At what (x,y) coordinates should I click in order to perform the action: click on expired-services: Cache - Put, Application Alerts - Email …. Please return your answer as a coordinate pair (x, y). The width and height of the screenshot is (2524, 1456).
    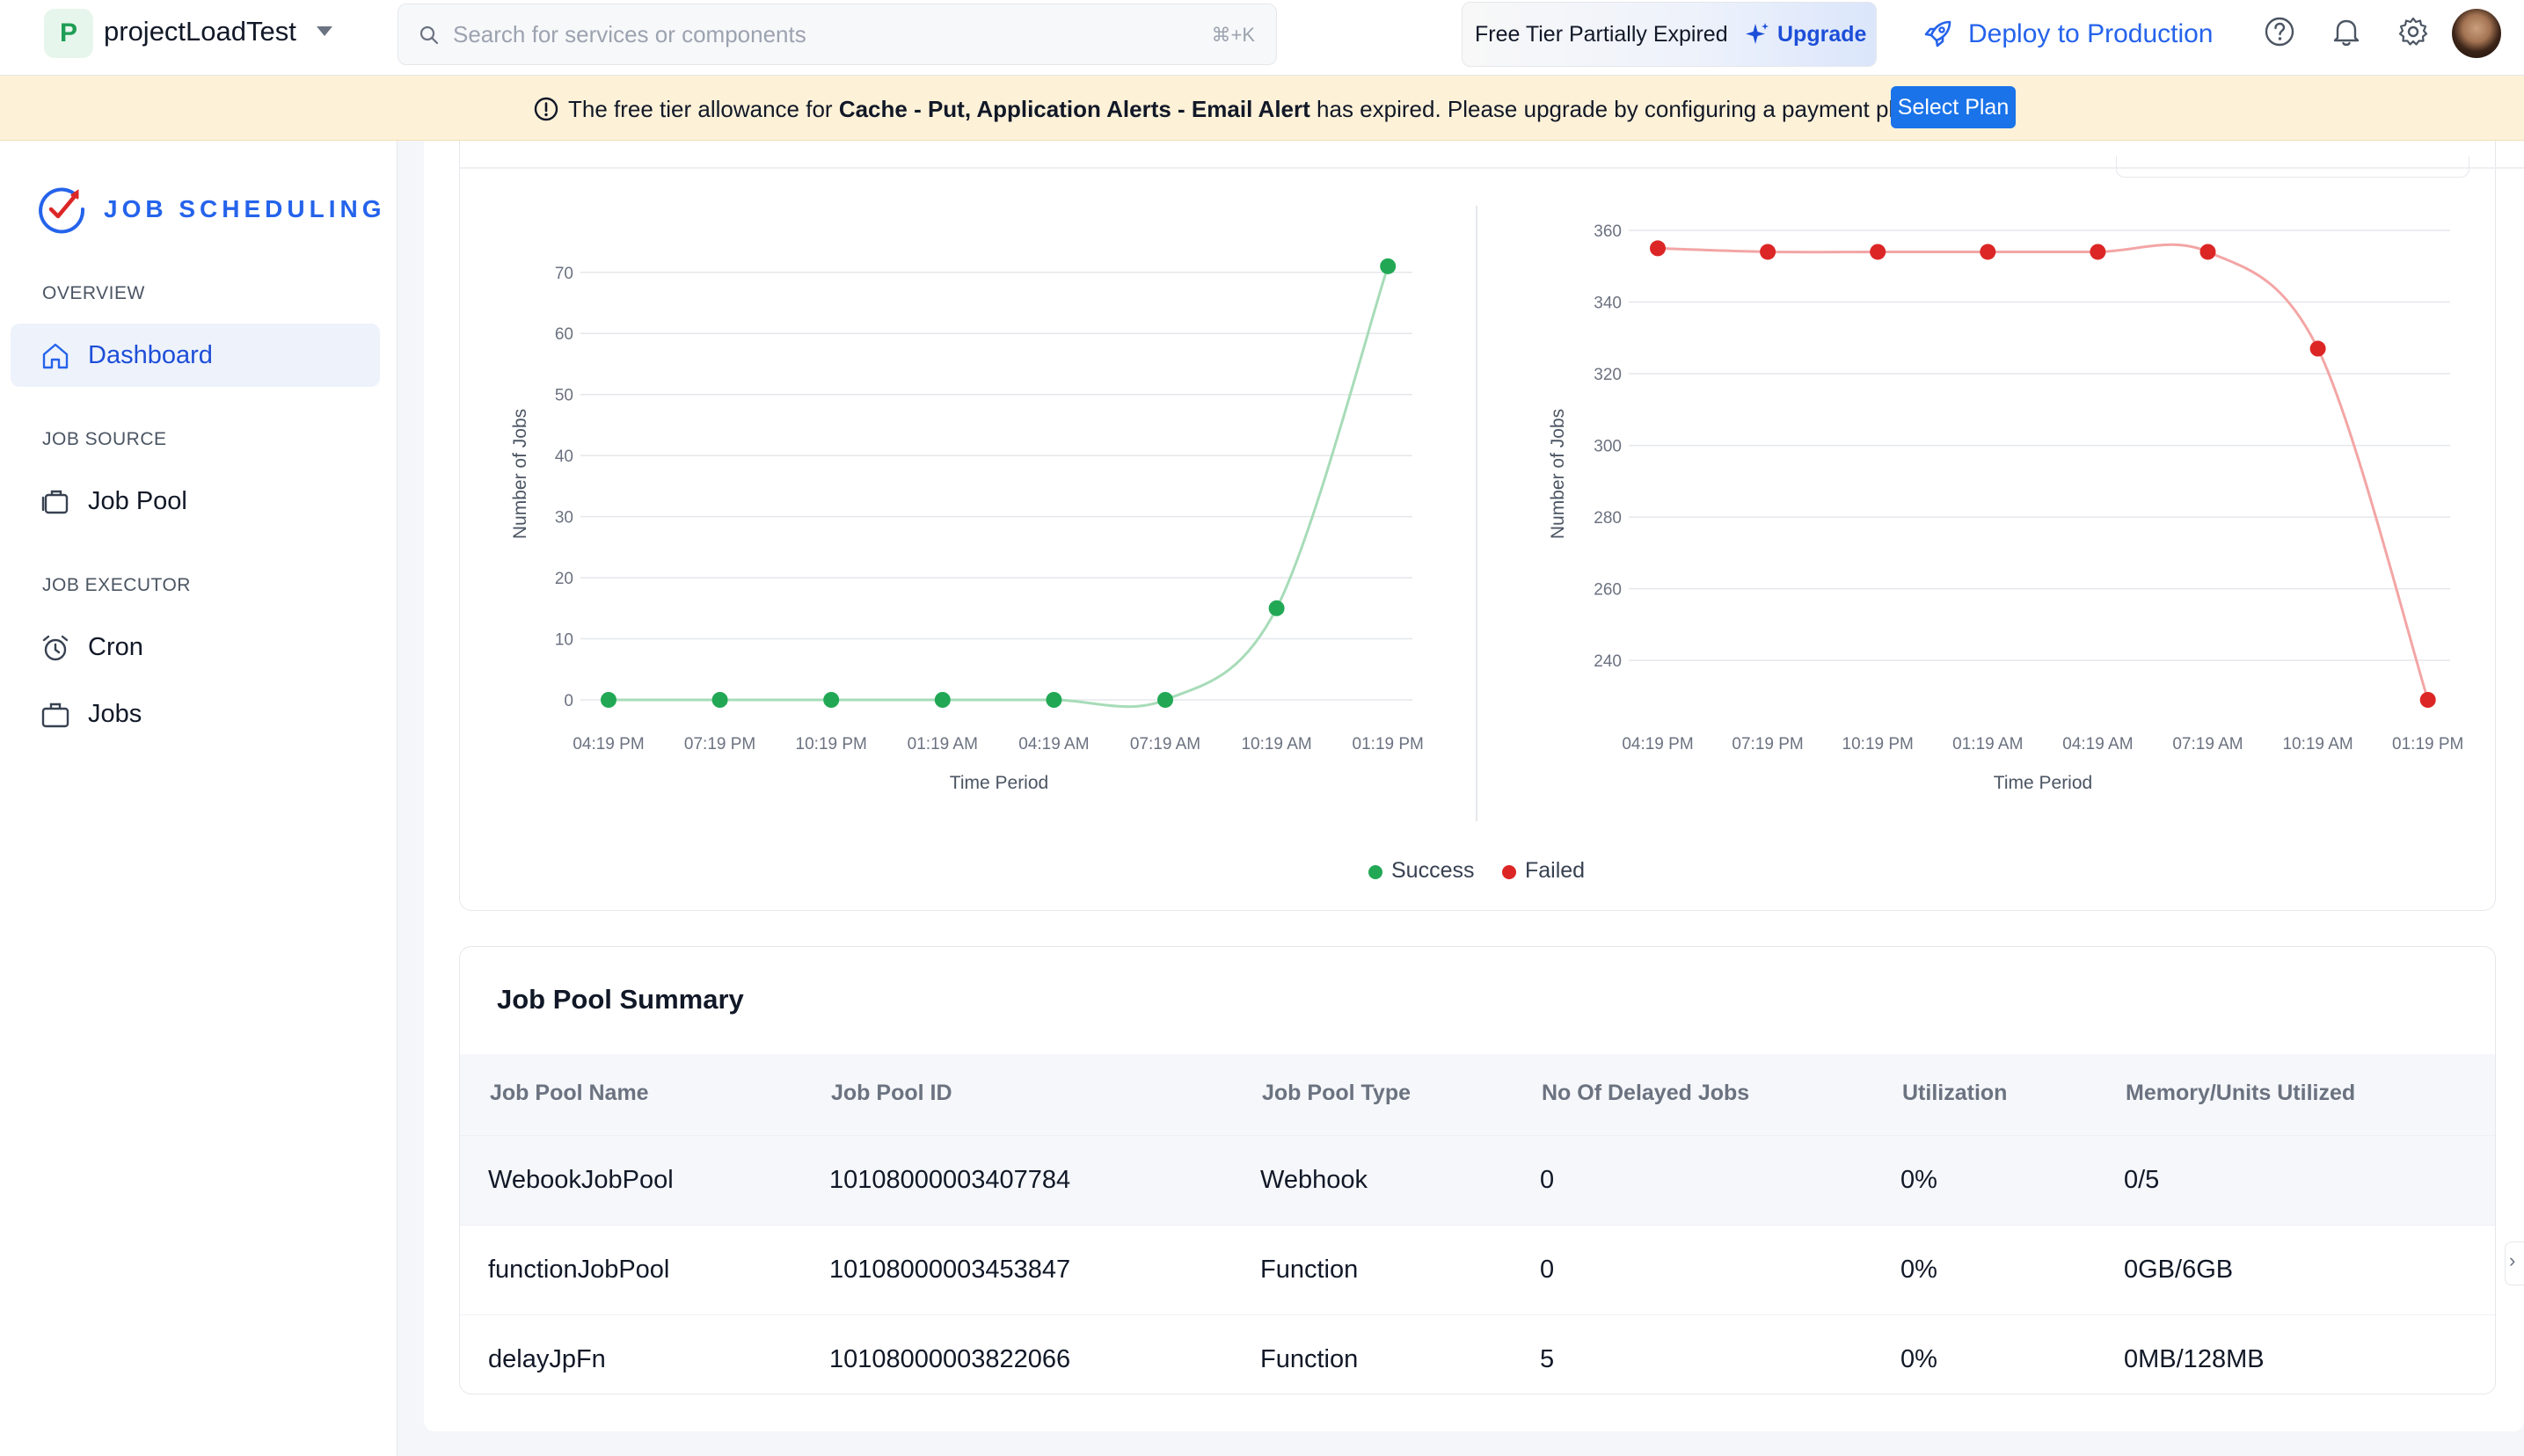
    Looking at the image, I should click on (1074, 109).